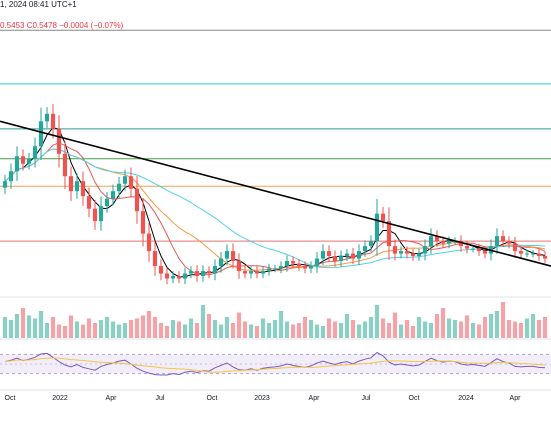 This screenshot has height=431, width=551. What do you see at coordinates (366, 398) in the screenshot?
I see `x-axis-label: Jul` at bounding box center [366, 398].